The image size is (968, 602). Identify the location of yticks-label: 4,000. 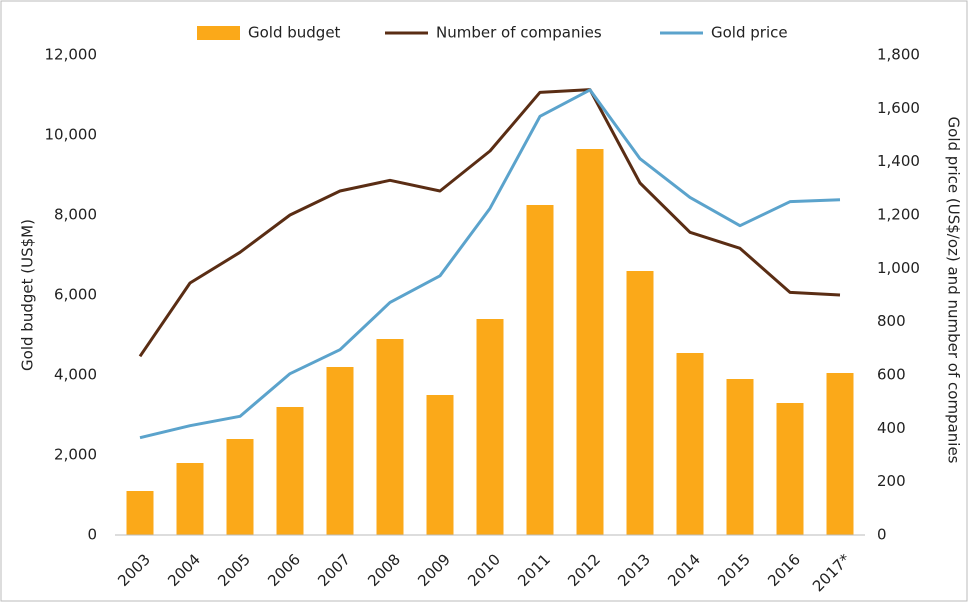
(75, 375).